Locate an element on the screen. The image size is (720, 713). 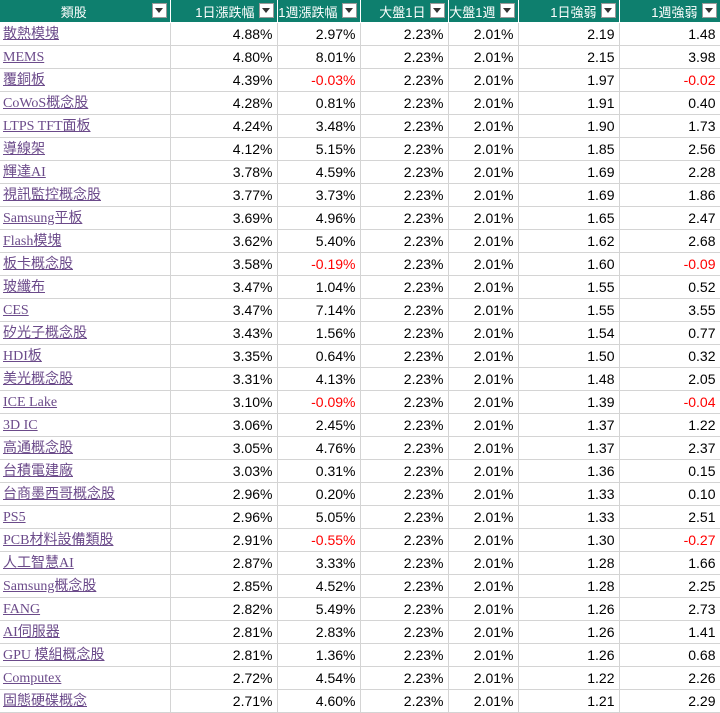
day-change-cell: 3.62% is located at coordinates (224, 241).